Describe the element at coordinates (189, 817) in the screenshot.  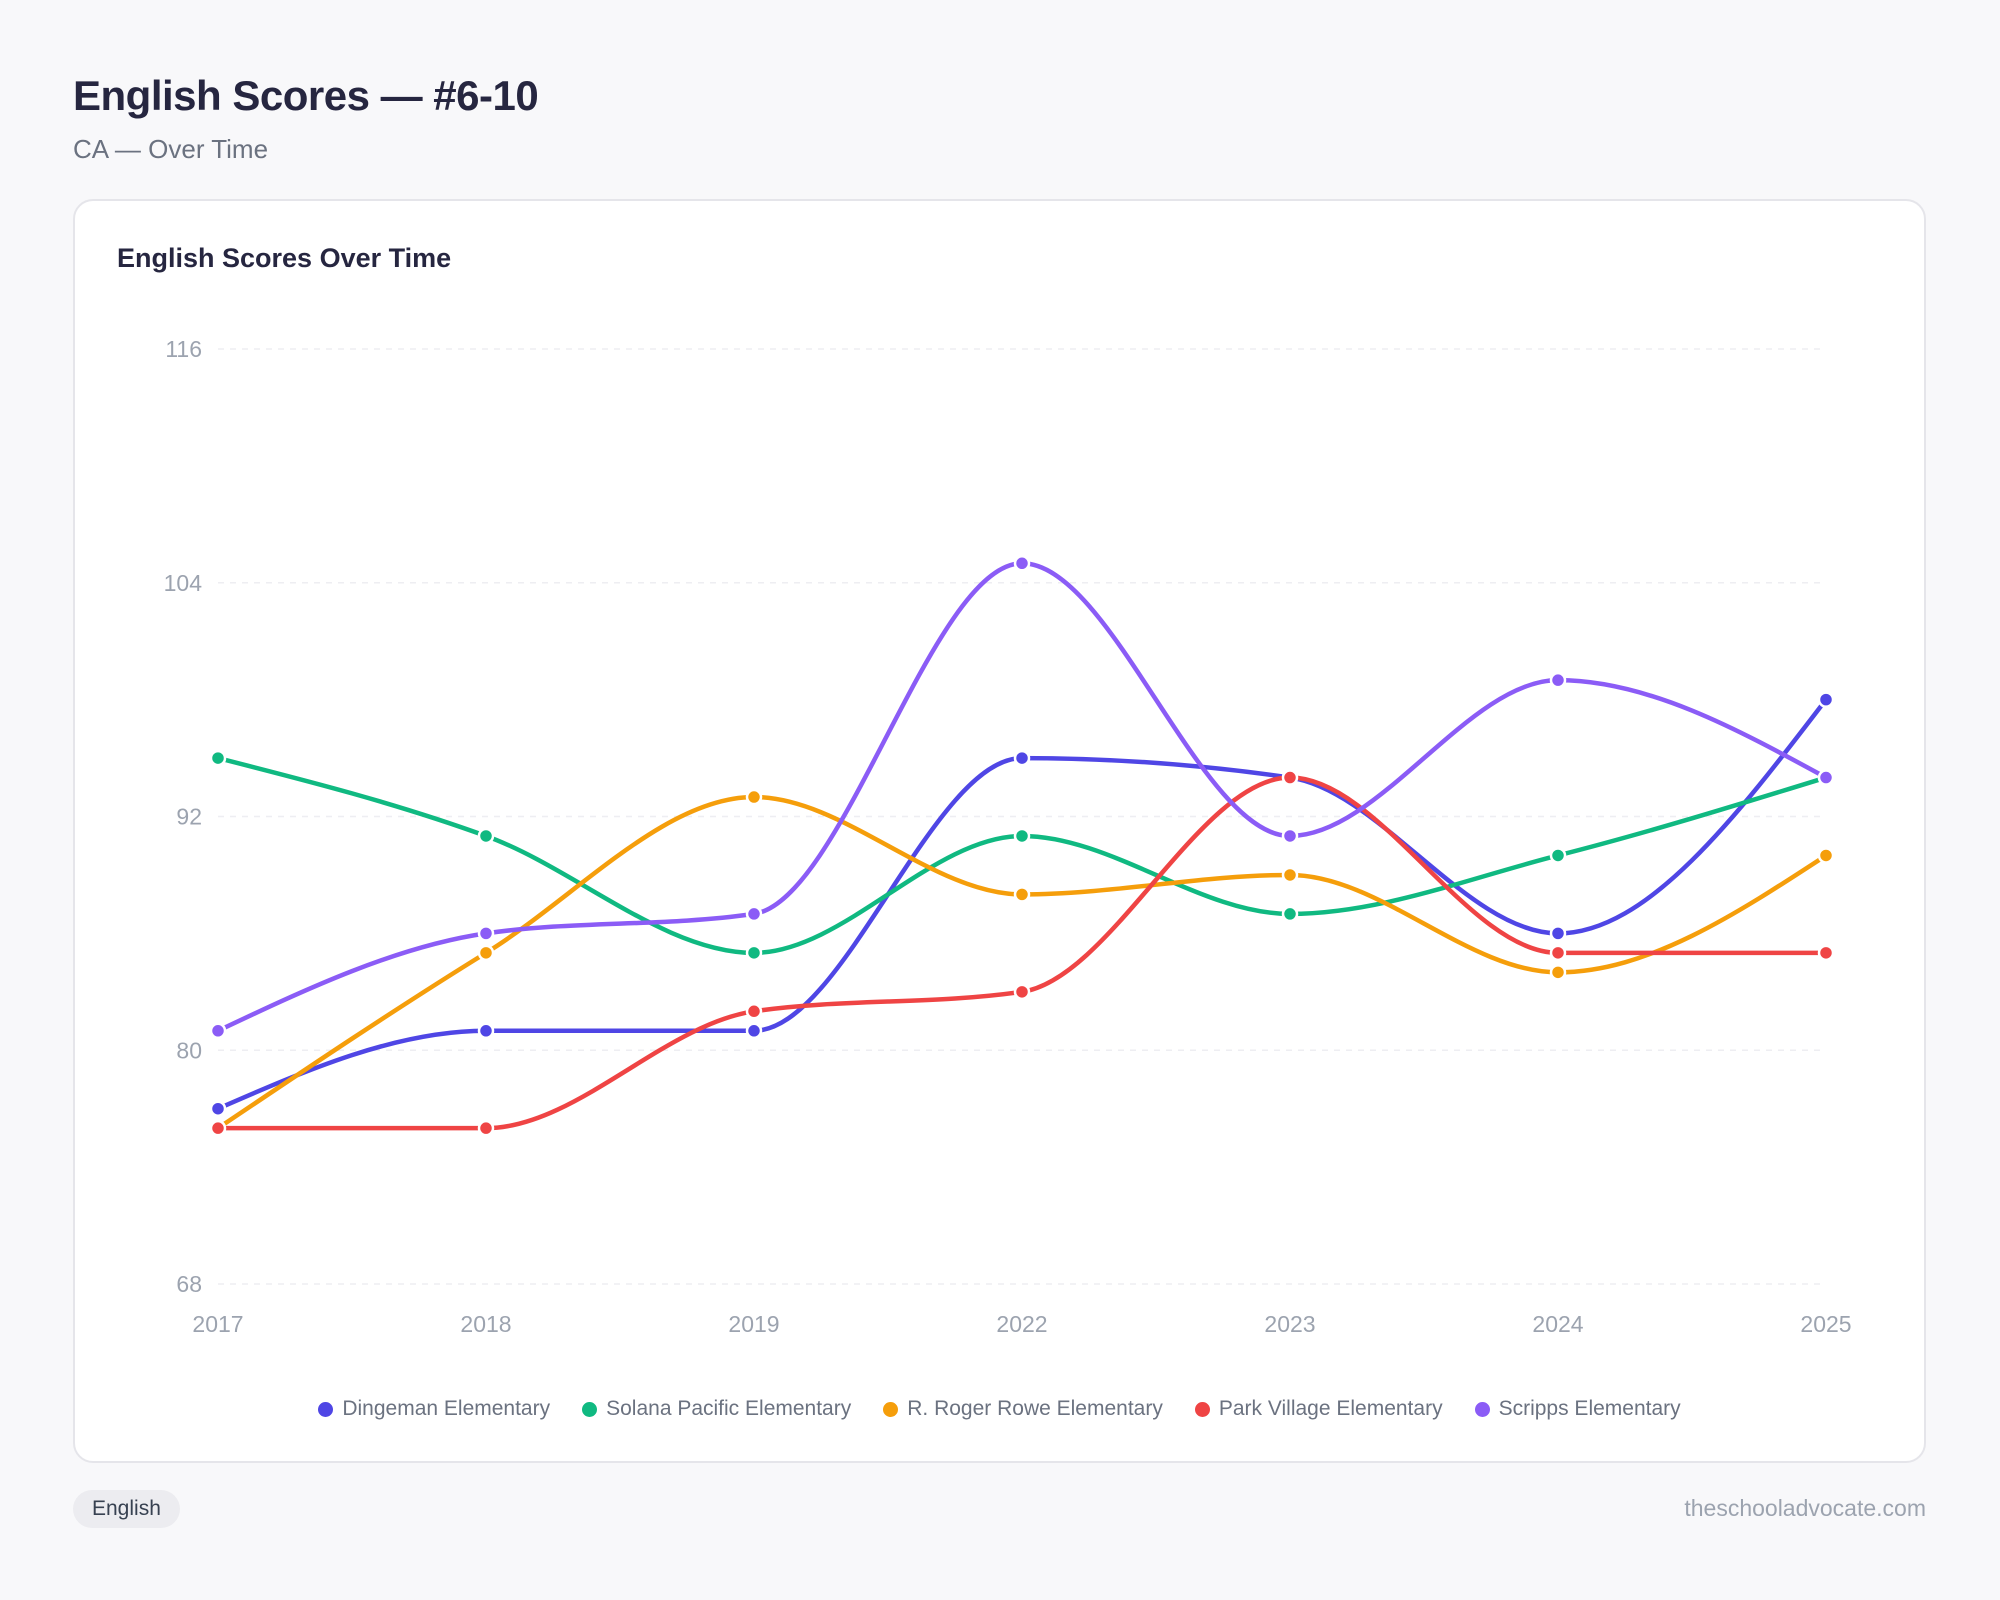
I see `y-tick-label: 92` at that location.